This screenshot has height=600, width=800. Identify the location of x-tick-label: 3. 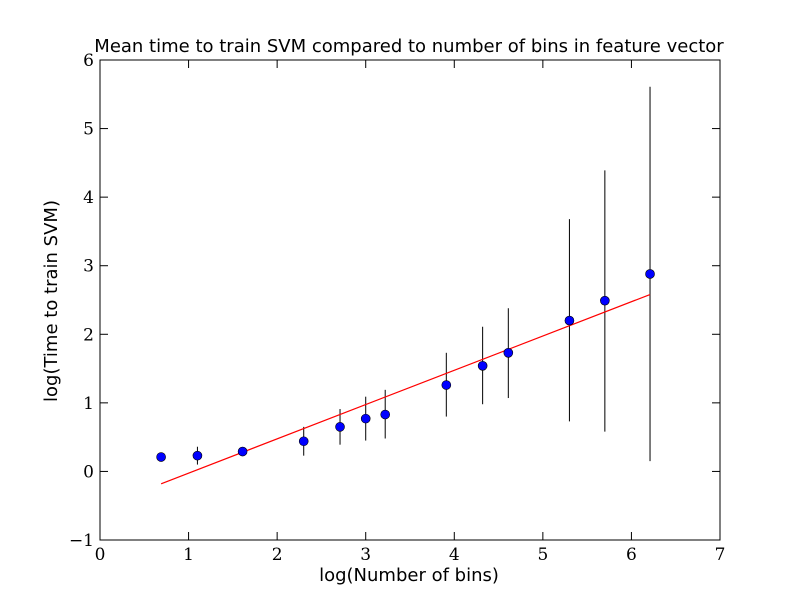
(365, 555).